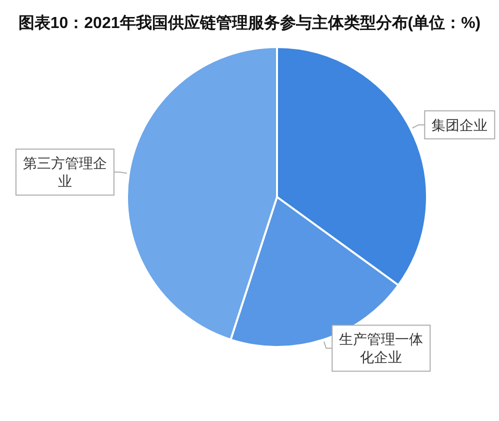 This screenshot has height=421, width=499. Describe the element at coordinates (64, 172) in the screenshot. I see `slice-label: 第三方管理企业` at that location.